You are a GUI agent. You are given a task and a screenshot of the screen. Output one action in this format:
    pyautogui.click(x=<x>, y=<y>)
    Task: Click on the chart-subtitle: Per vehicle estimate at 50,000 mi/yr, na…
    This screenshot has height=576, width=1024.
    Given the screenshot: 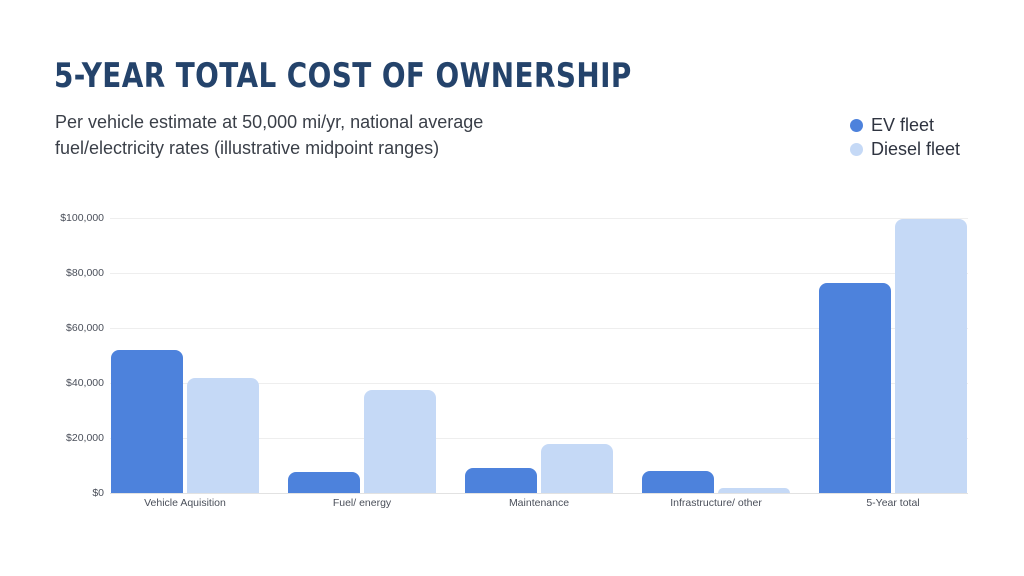 What is the action you would take?
    pyautogui.click(x=269, y=135)
    